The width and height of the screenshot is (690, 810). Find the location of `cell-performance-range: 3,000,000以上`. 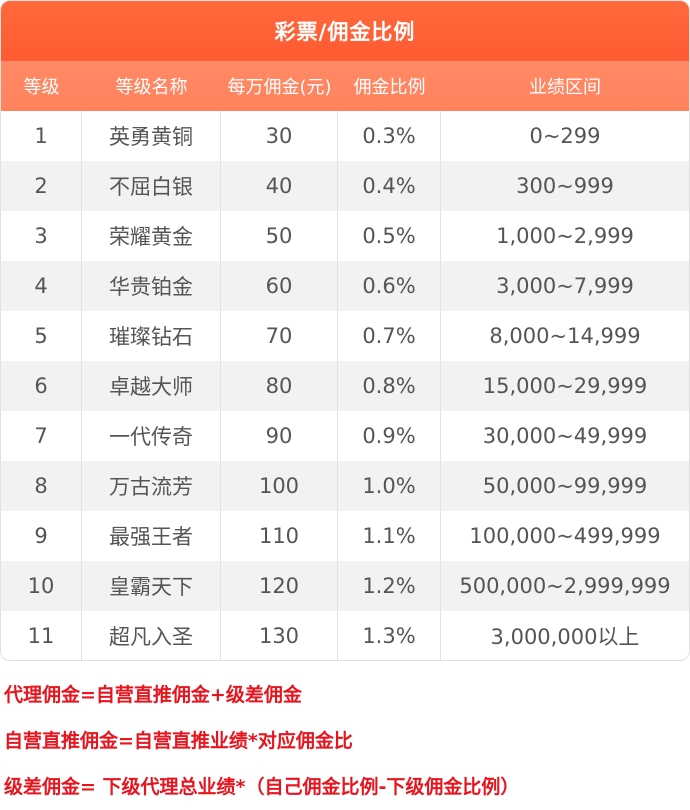

cell-performance-range: 3,000,000以上 is located at coordinates (565, 637).